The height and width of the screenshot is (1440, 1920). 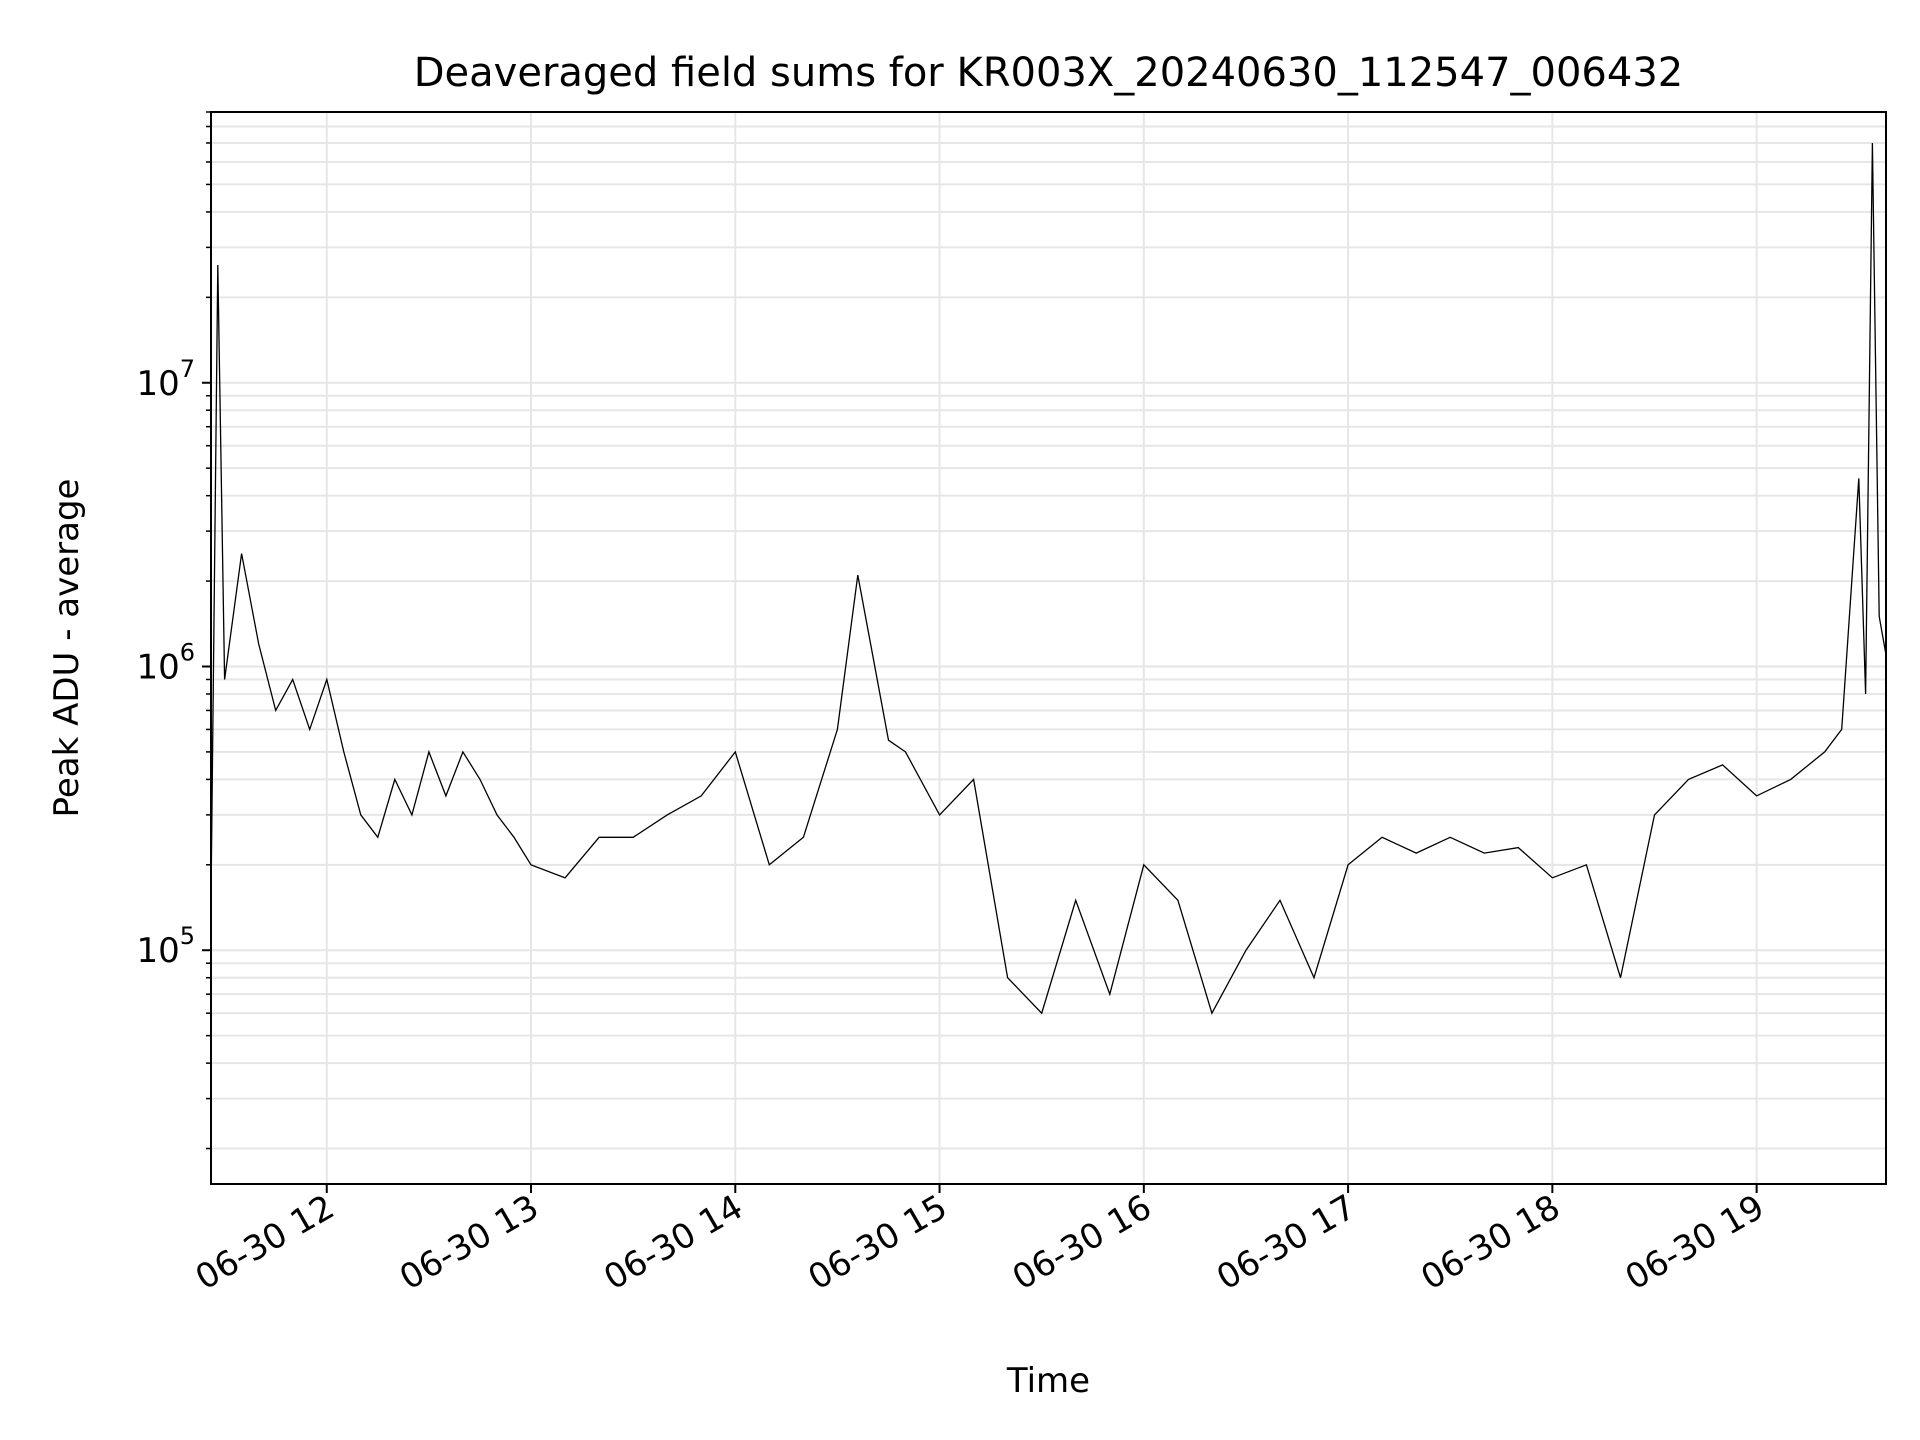 I want to click on y-tick-label: 10⁷, so click(x=165, y=379).